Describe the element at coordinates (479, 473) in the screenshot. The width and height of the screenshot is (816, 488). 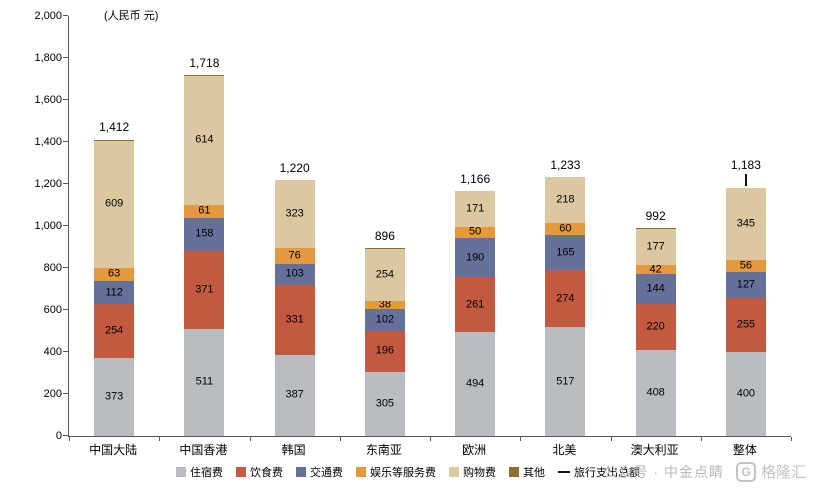
I see `legend-label: 购物费` at that location.